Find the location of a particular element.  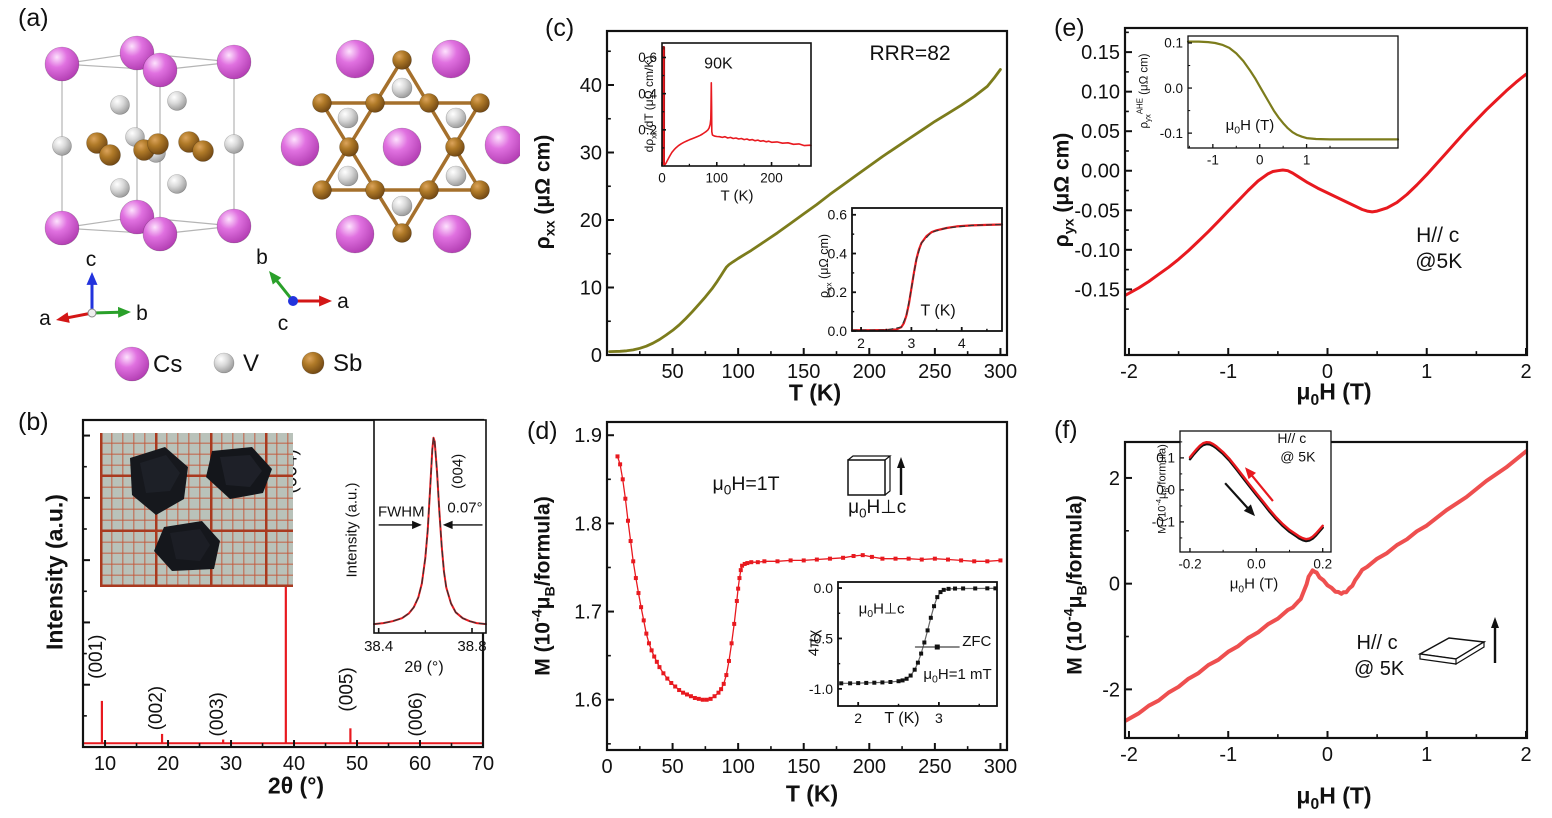

svg-text: 1.6 is located at coordinates (588, 701).